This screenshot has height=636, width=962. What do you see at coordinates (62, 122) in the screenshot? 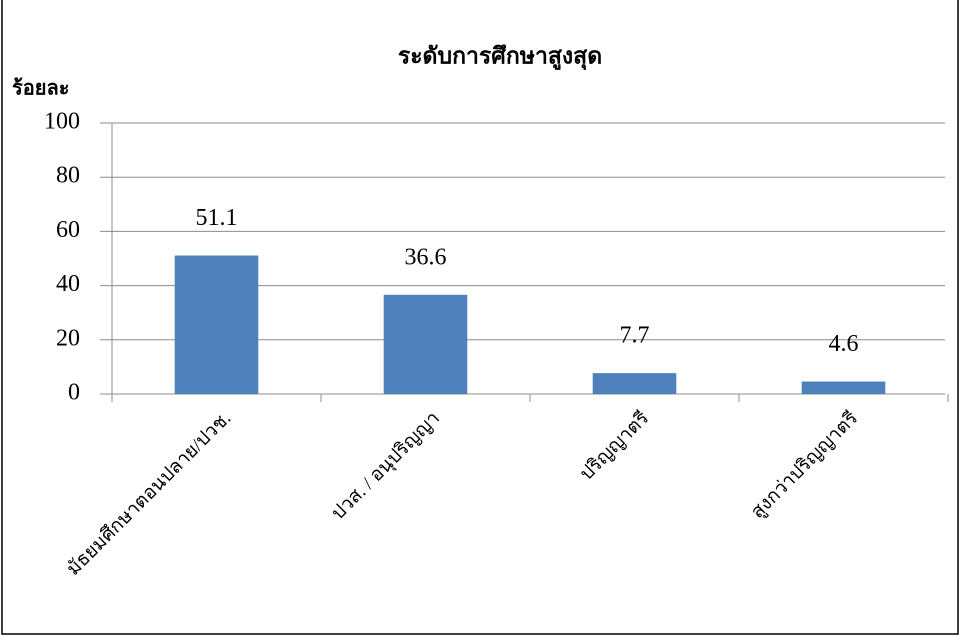
I see `y-tick-label: 100` at bounding box center [62, 122].